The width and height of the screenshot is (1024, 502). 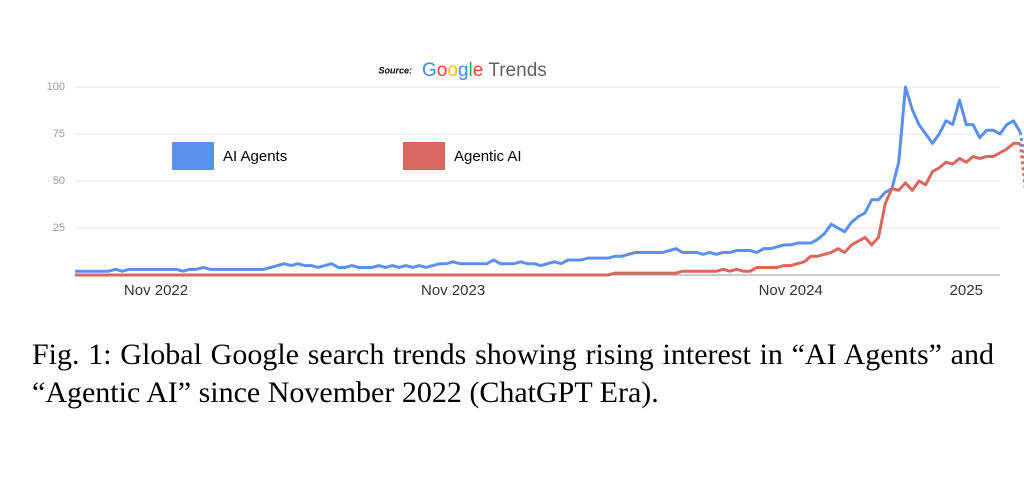 What do you see at coordinates (255, 156) in the screenshot?
I see `legend-label: AI Agents` at bounding box center [255, 156].